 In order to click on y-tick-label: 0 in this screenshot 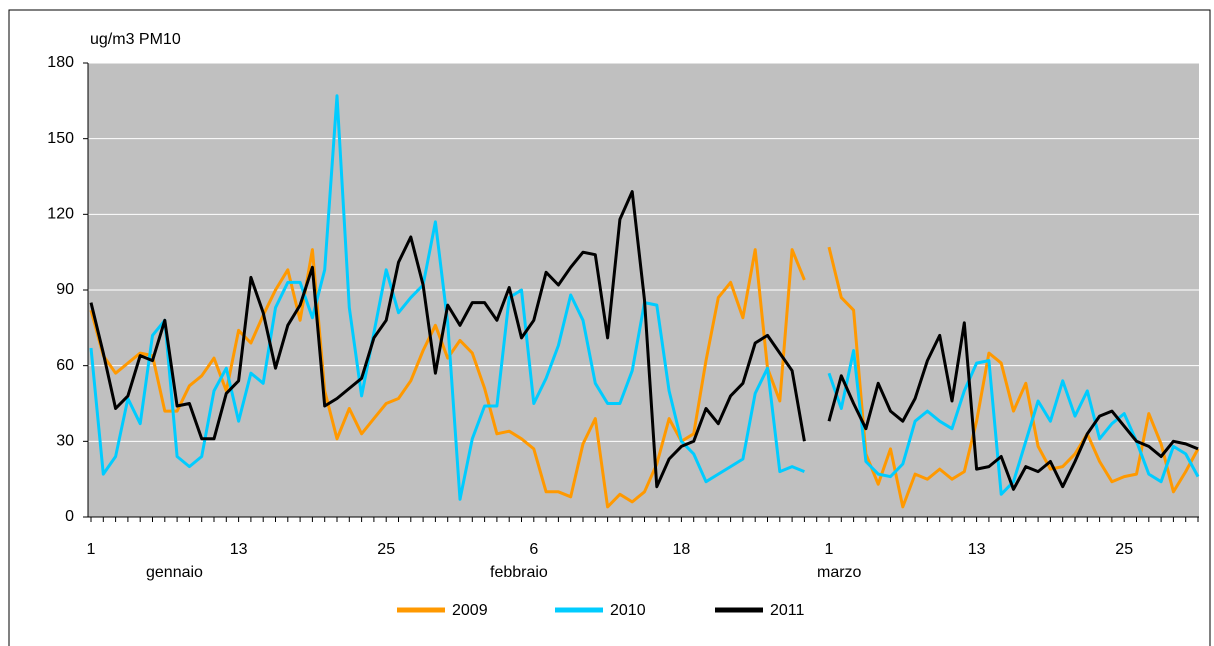, I will do `click(69, 516)`.